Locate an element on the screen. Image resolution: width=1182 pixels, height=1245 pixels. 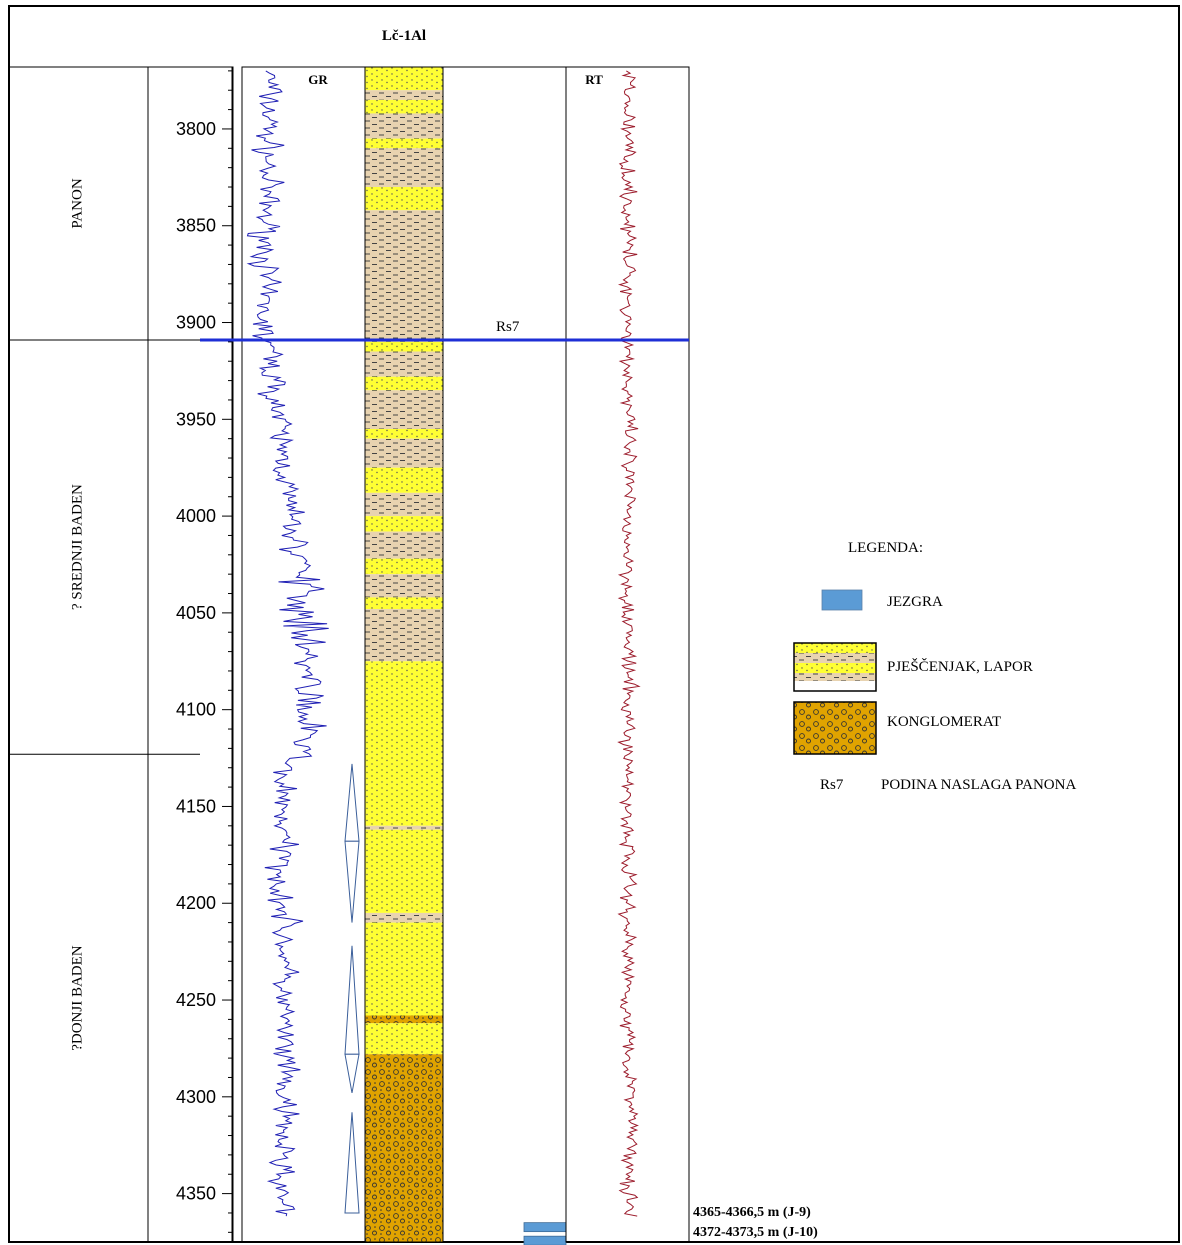
rt-track is located at coordinates (627, 654).